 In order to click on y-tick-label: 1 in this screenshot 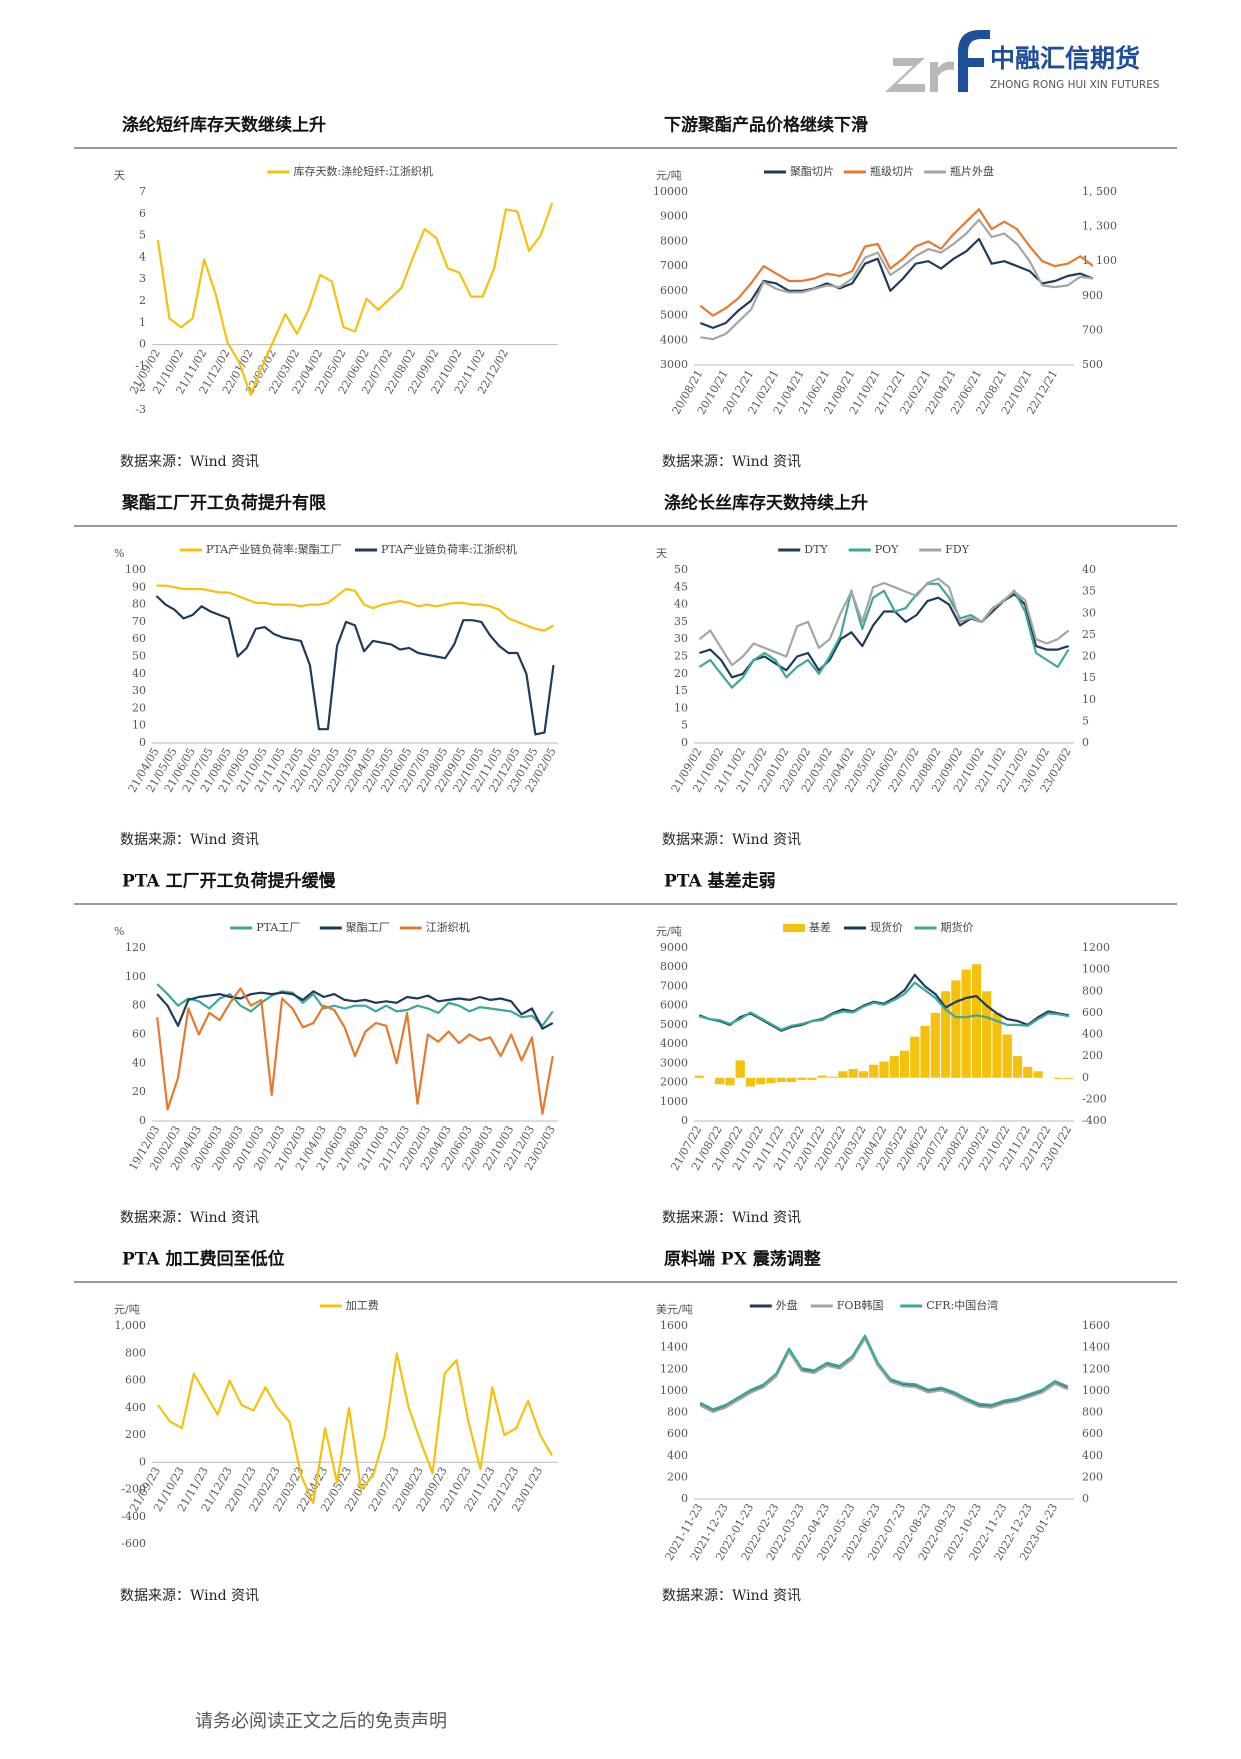, I will do `click(142, 322)`.